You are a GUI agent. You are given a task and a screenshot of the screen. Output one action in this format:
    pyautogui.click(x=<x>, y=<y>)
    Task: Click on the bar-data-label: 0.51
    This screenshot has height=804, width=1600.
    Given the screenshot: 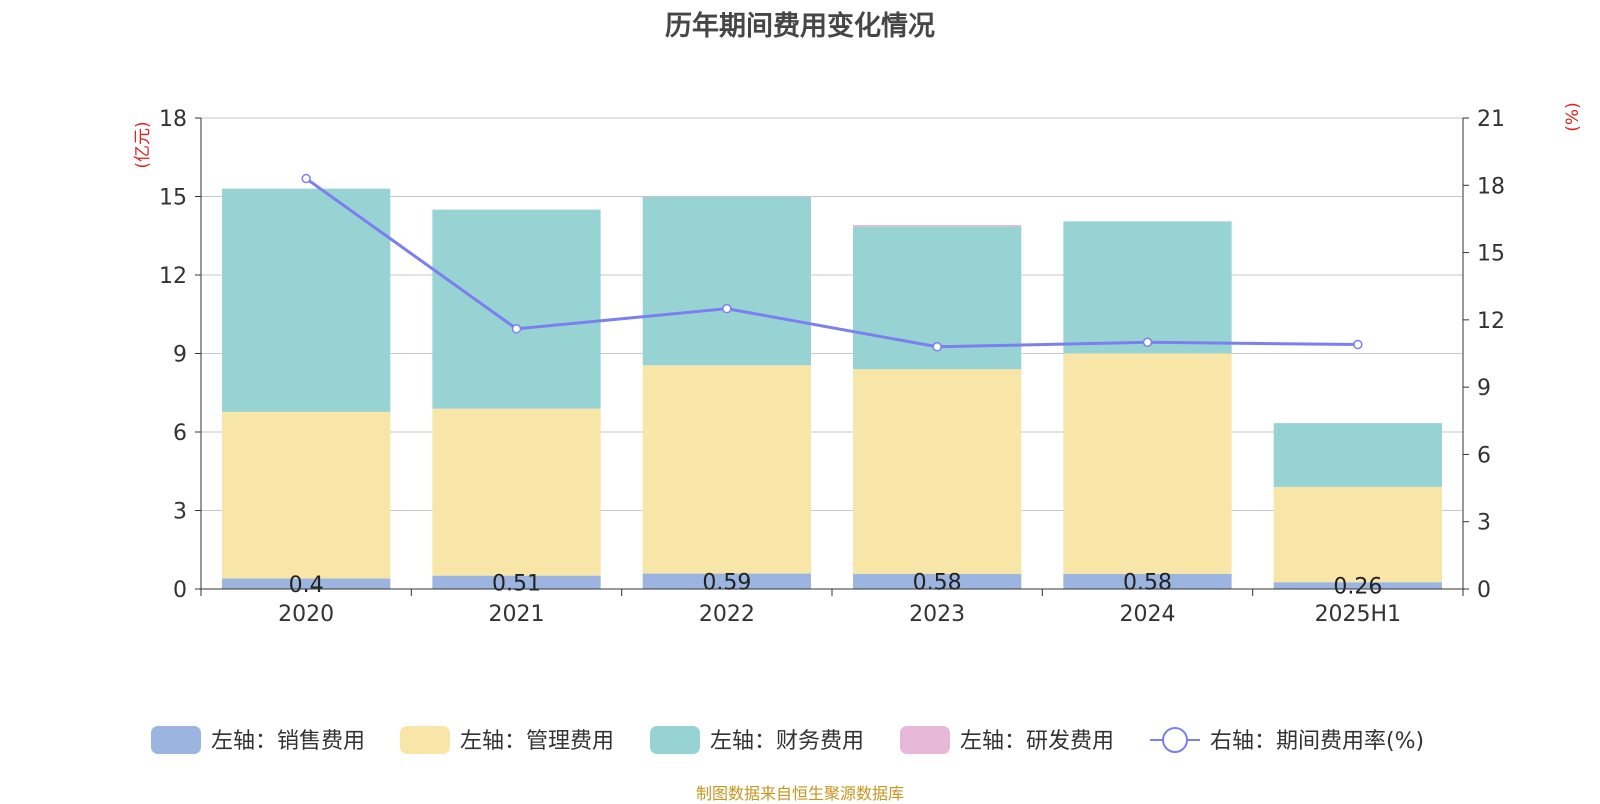 What is the action you would take?
    pyautogui.click(x=516, y=583)
    